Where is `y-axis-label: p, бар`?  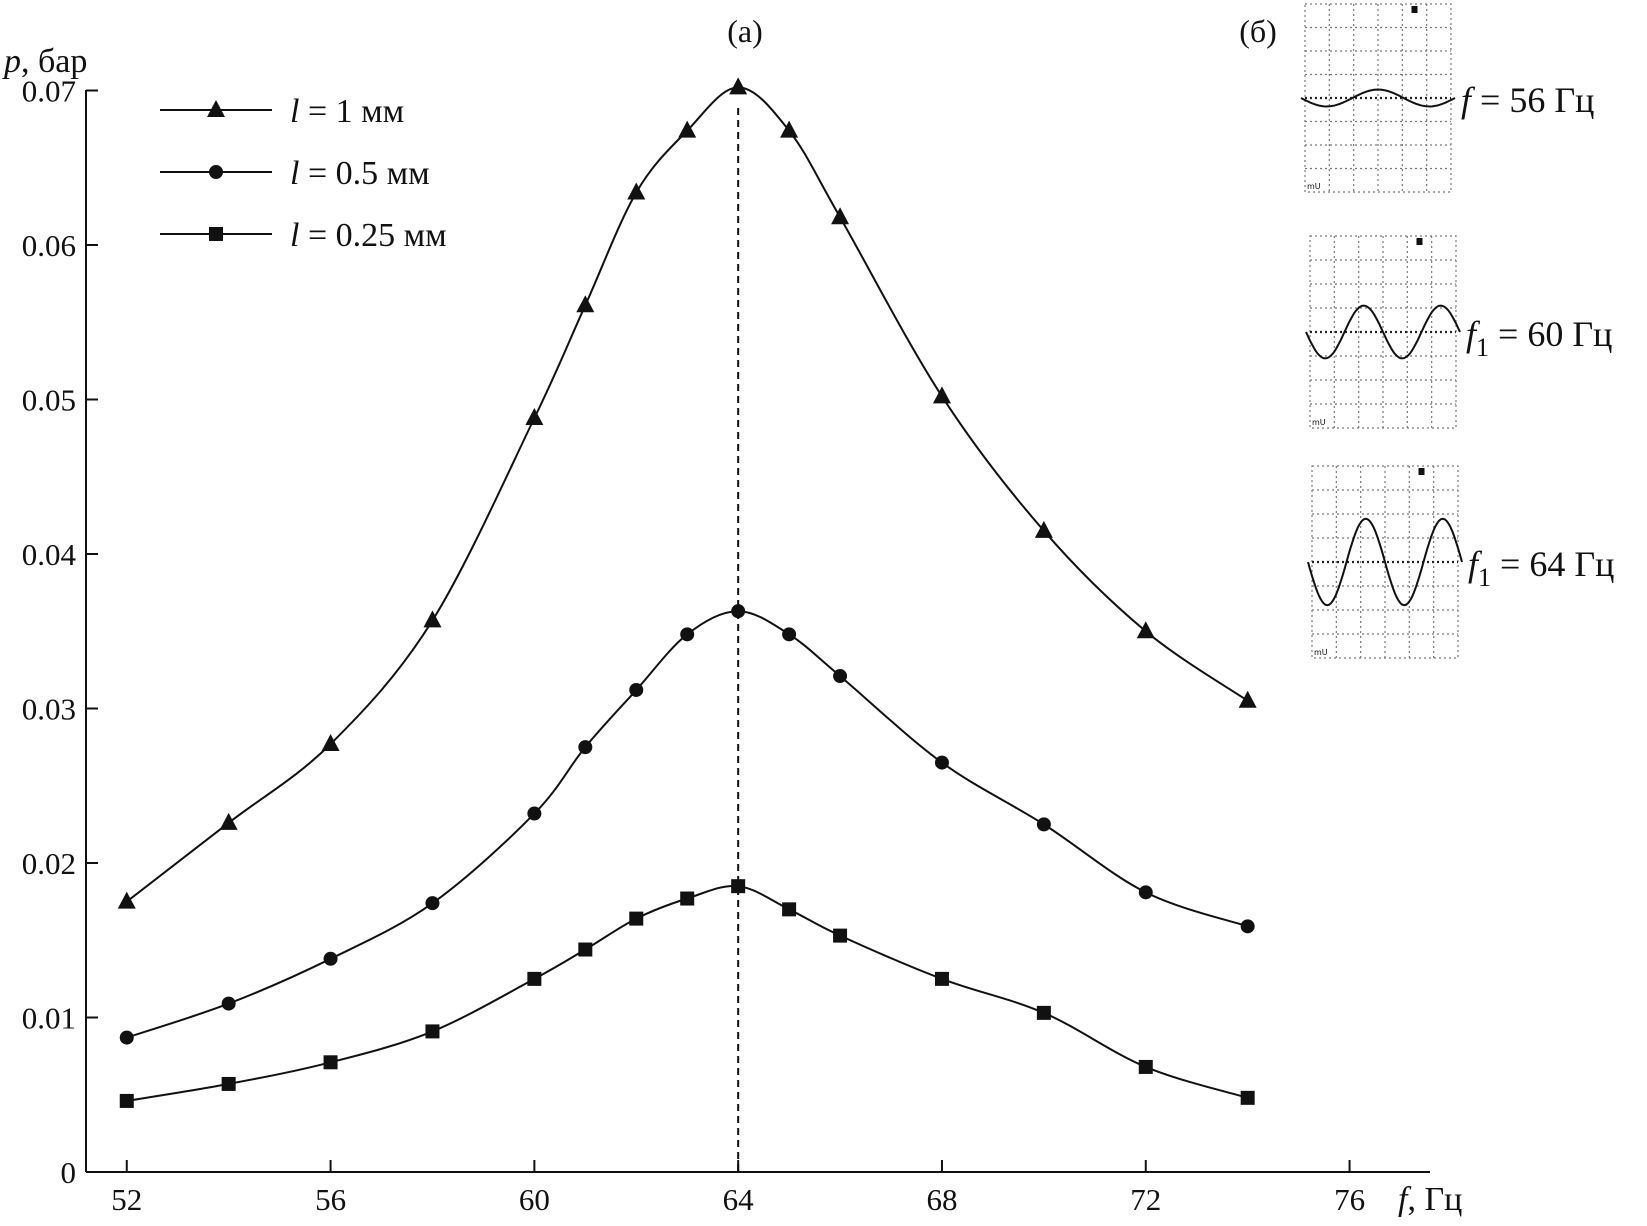 y-axis-label: p, бар is located at coordinates (44, 61).